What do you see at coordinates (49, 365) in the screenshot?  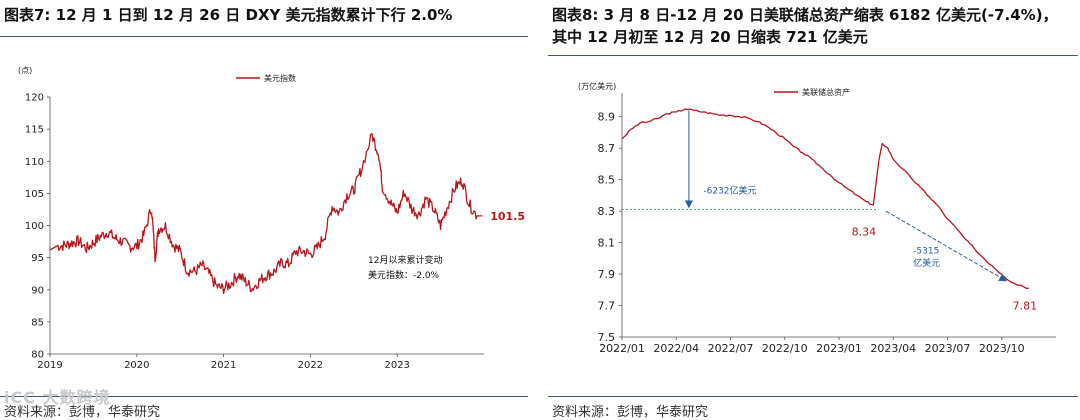 I see `x-tick-label: 2019` at bounding box center [49, 365].